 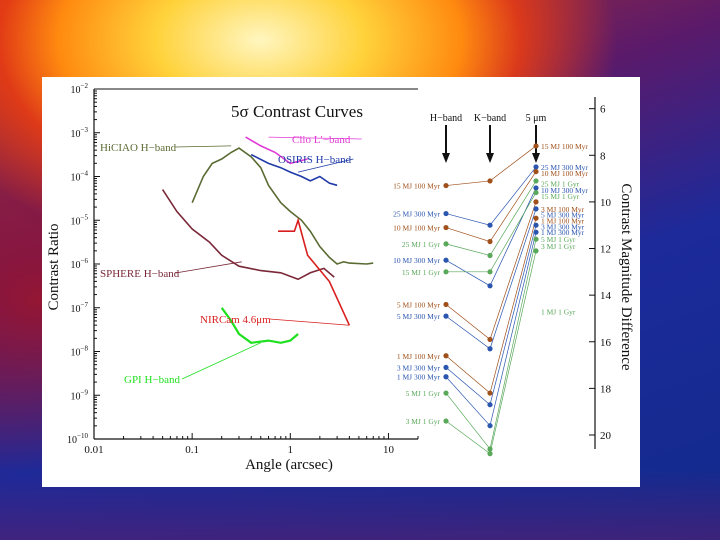 I want to click on y-tick-label: 10⁻⁵, so click(x=80, y=220).